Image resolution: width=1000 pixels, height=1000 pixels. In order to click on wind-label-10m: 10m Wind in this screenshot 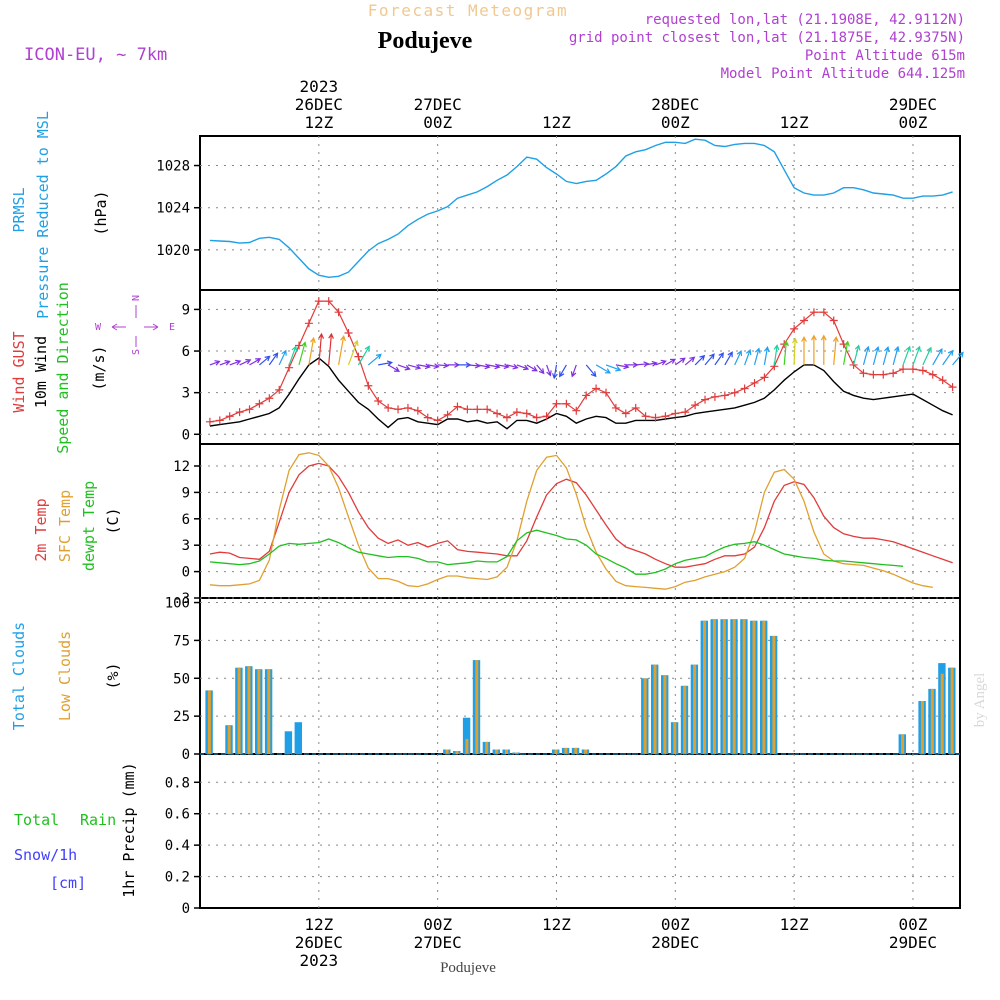, I will do `click(41, 372)`.